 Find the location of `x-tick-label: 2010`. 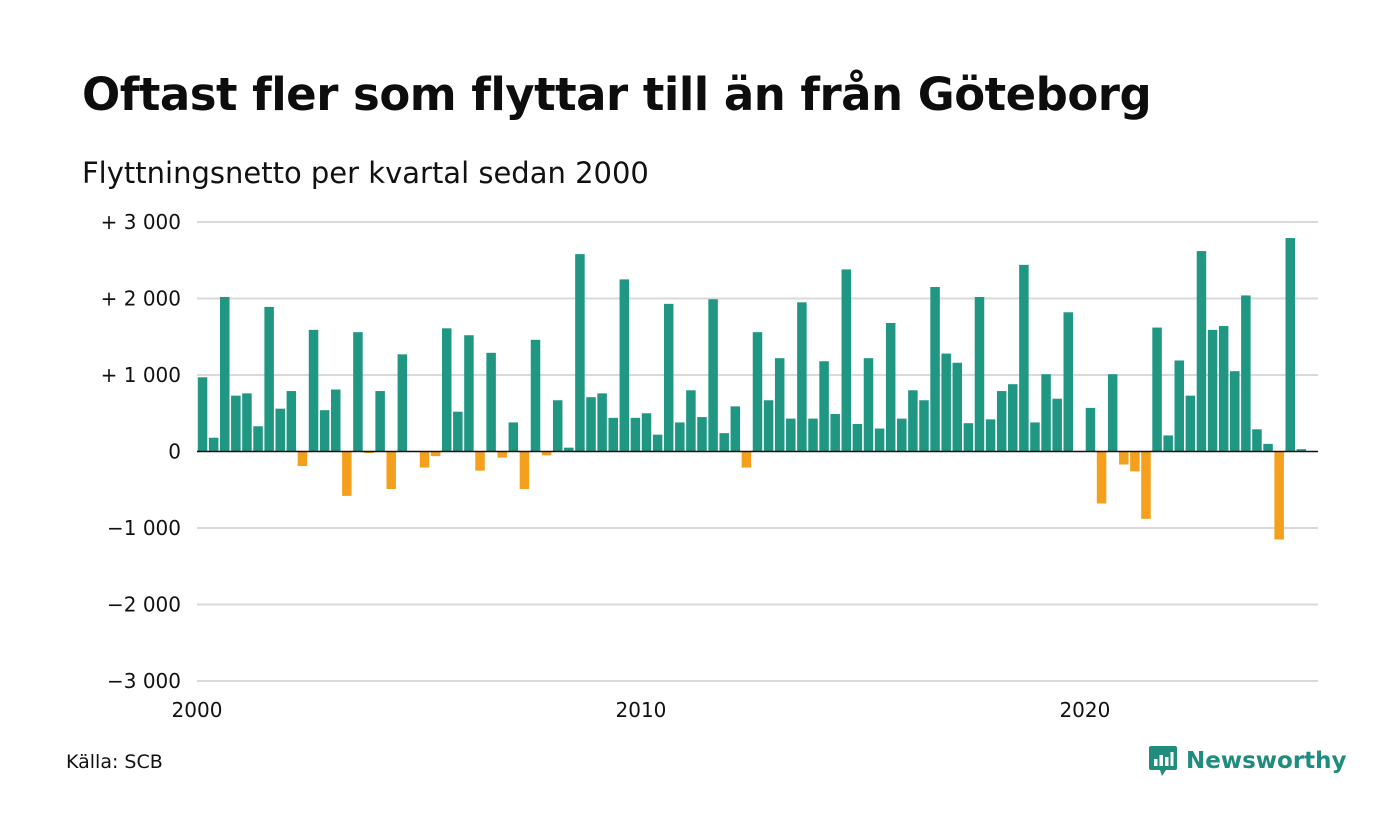

x-tick-label: 2010 is located at coordinates (641, 710).